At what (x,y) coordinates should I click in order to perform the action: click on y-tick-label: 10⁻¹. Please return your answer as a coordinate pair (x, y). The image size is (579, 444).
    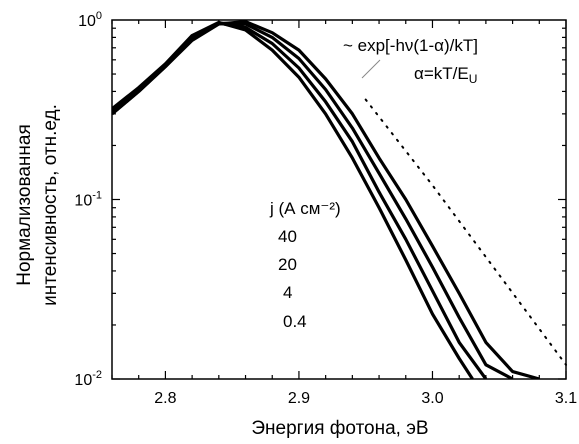
    Looking at the image, I should click on (88, 200).